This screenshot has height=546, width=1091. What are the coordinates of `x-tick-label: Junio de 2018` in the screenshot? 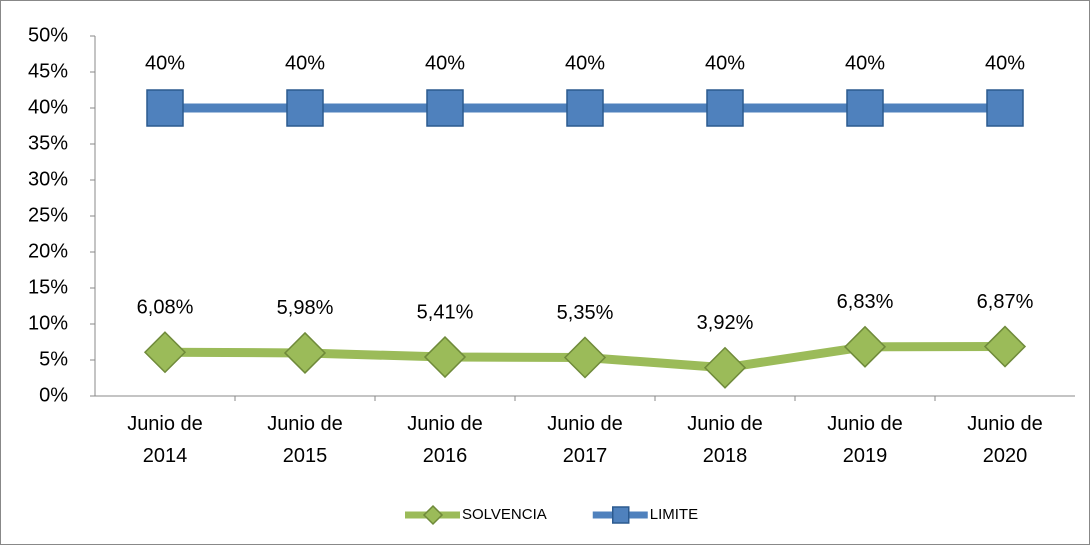 It's located at (725, 440).